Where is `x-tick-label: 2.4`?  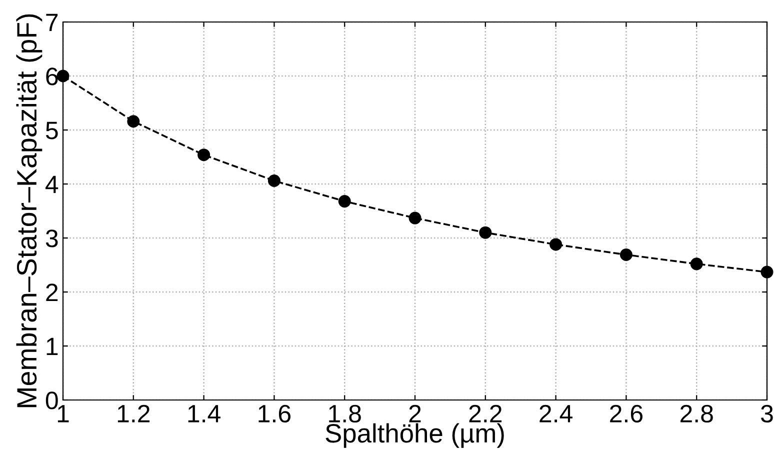 x-tick-label: 2.4 is located at coordinates (556, 413).